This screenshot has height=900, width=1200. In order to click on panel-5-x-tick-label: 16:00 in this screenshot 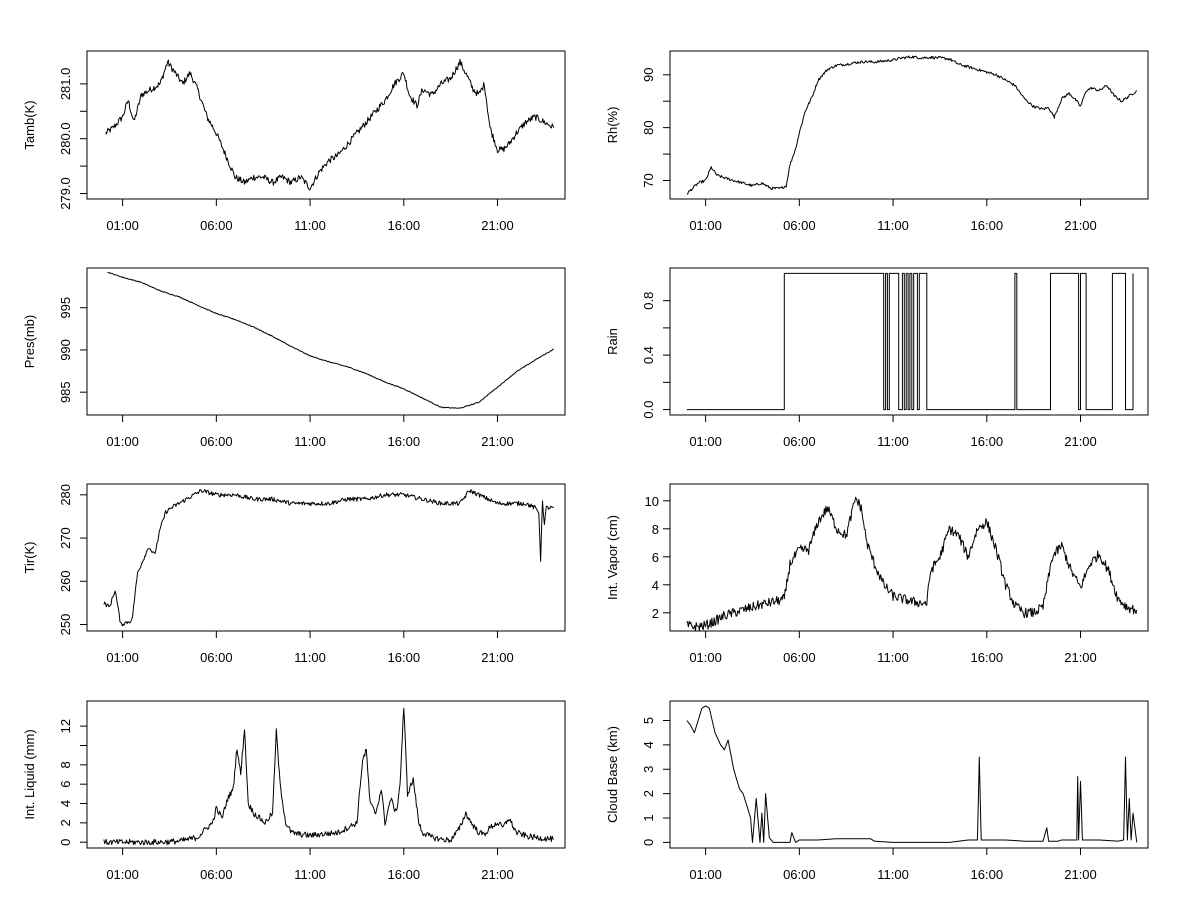, I will do `click(404, 657)`.